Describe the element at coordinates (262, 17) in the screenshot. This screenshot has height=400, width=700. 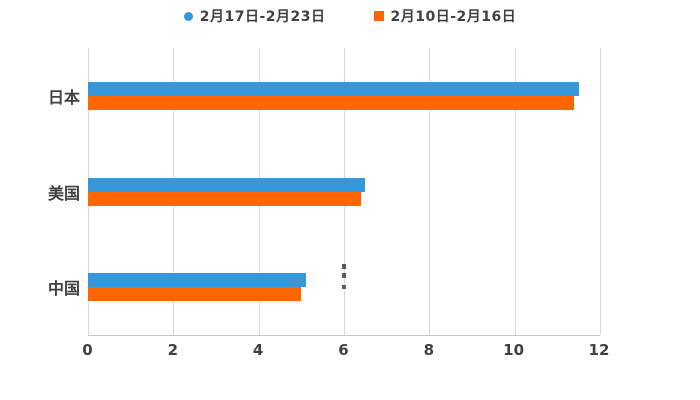
I see `legend-label-feb17-23: 2月17日-2月23日` at that location.